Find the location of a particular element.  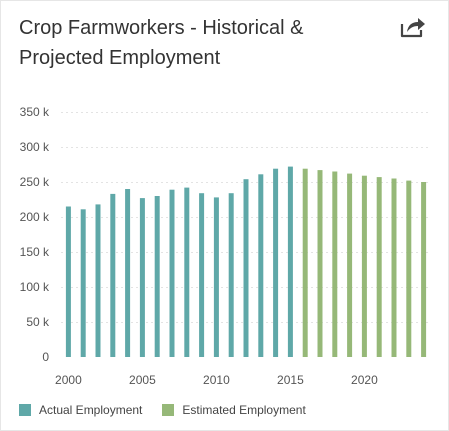

legend-item-estimated: Estimated Employment is located at coordinates (234, 410).